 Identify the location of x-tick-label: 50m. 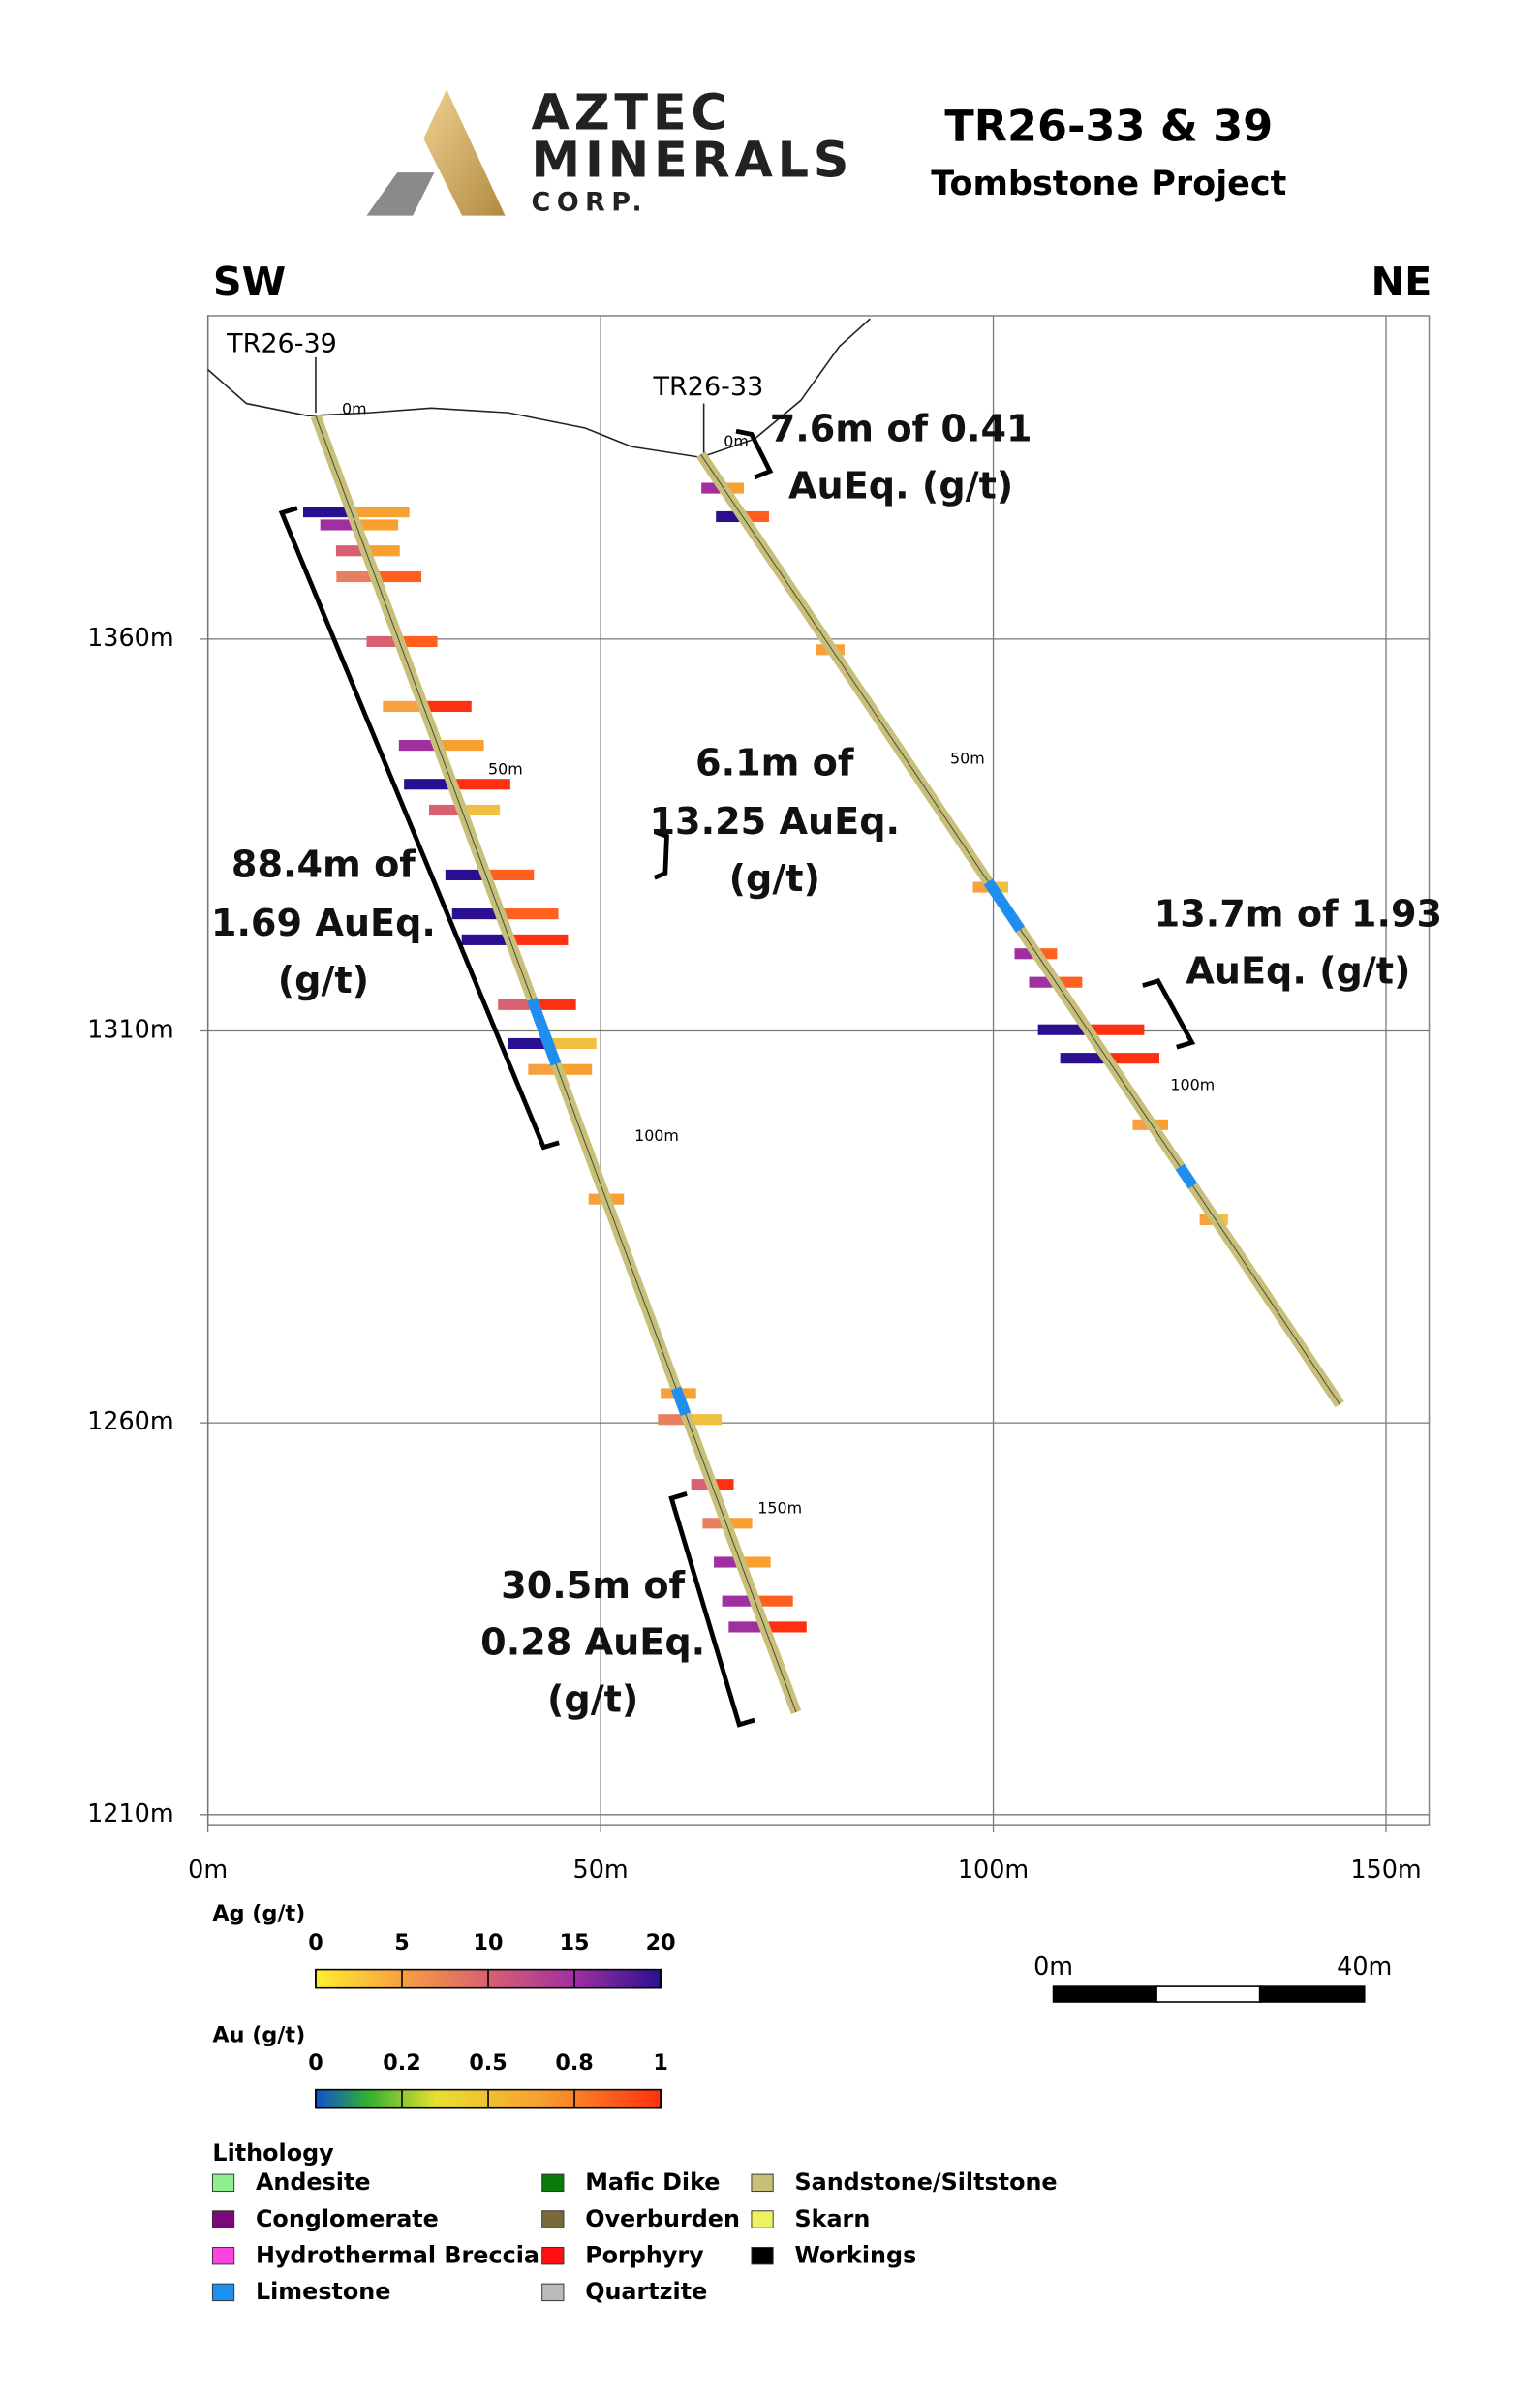
(601, 1869).